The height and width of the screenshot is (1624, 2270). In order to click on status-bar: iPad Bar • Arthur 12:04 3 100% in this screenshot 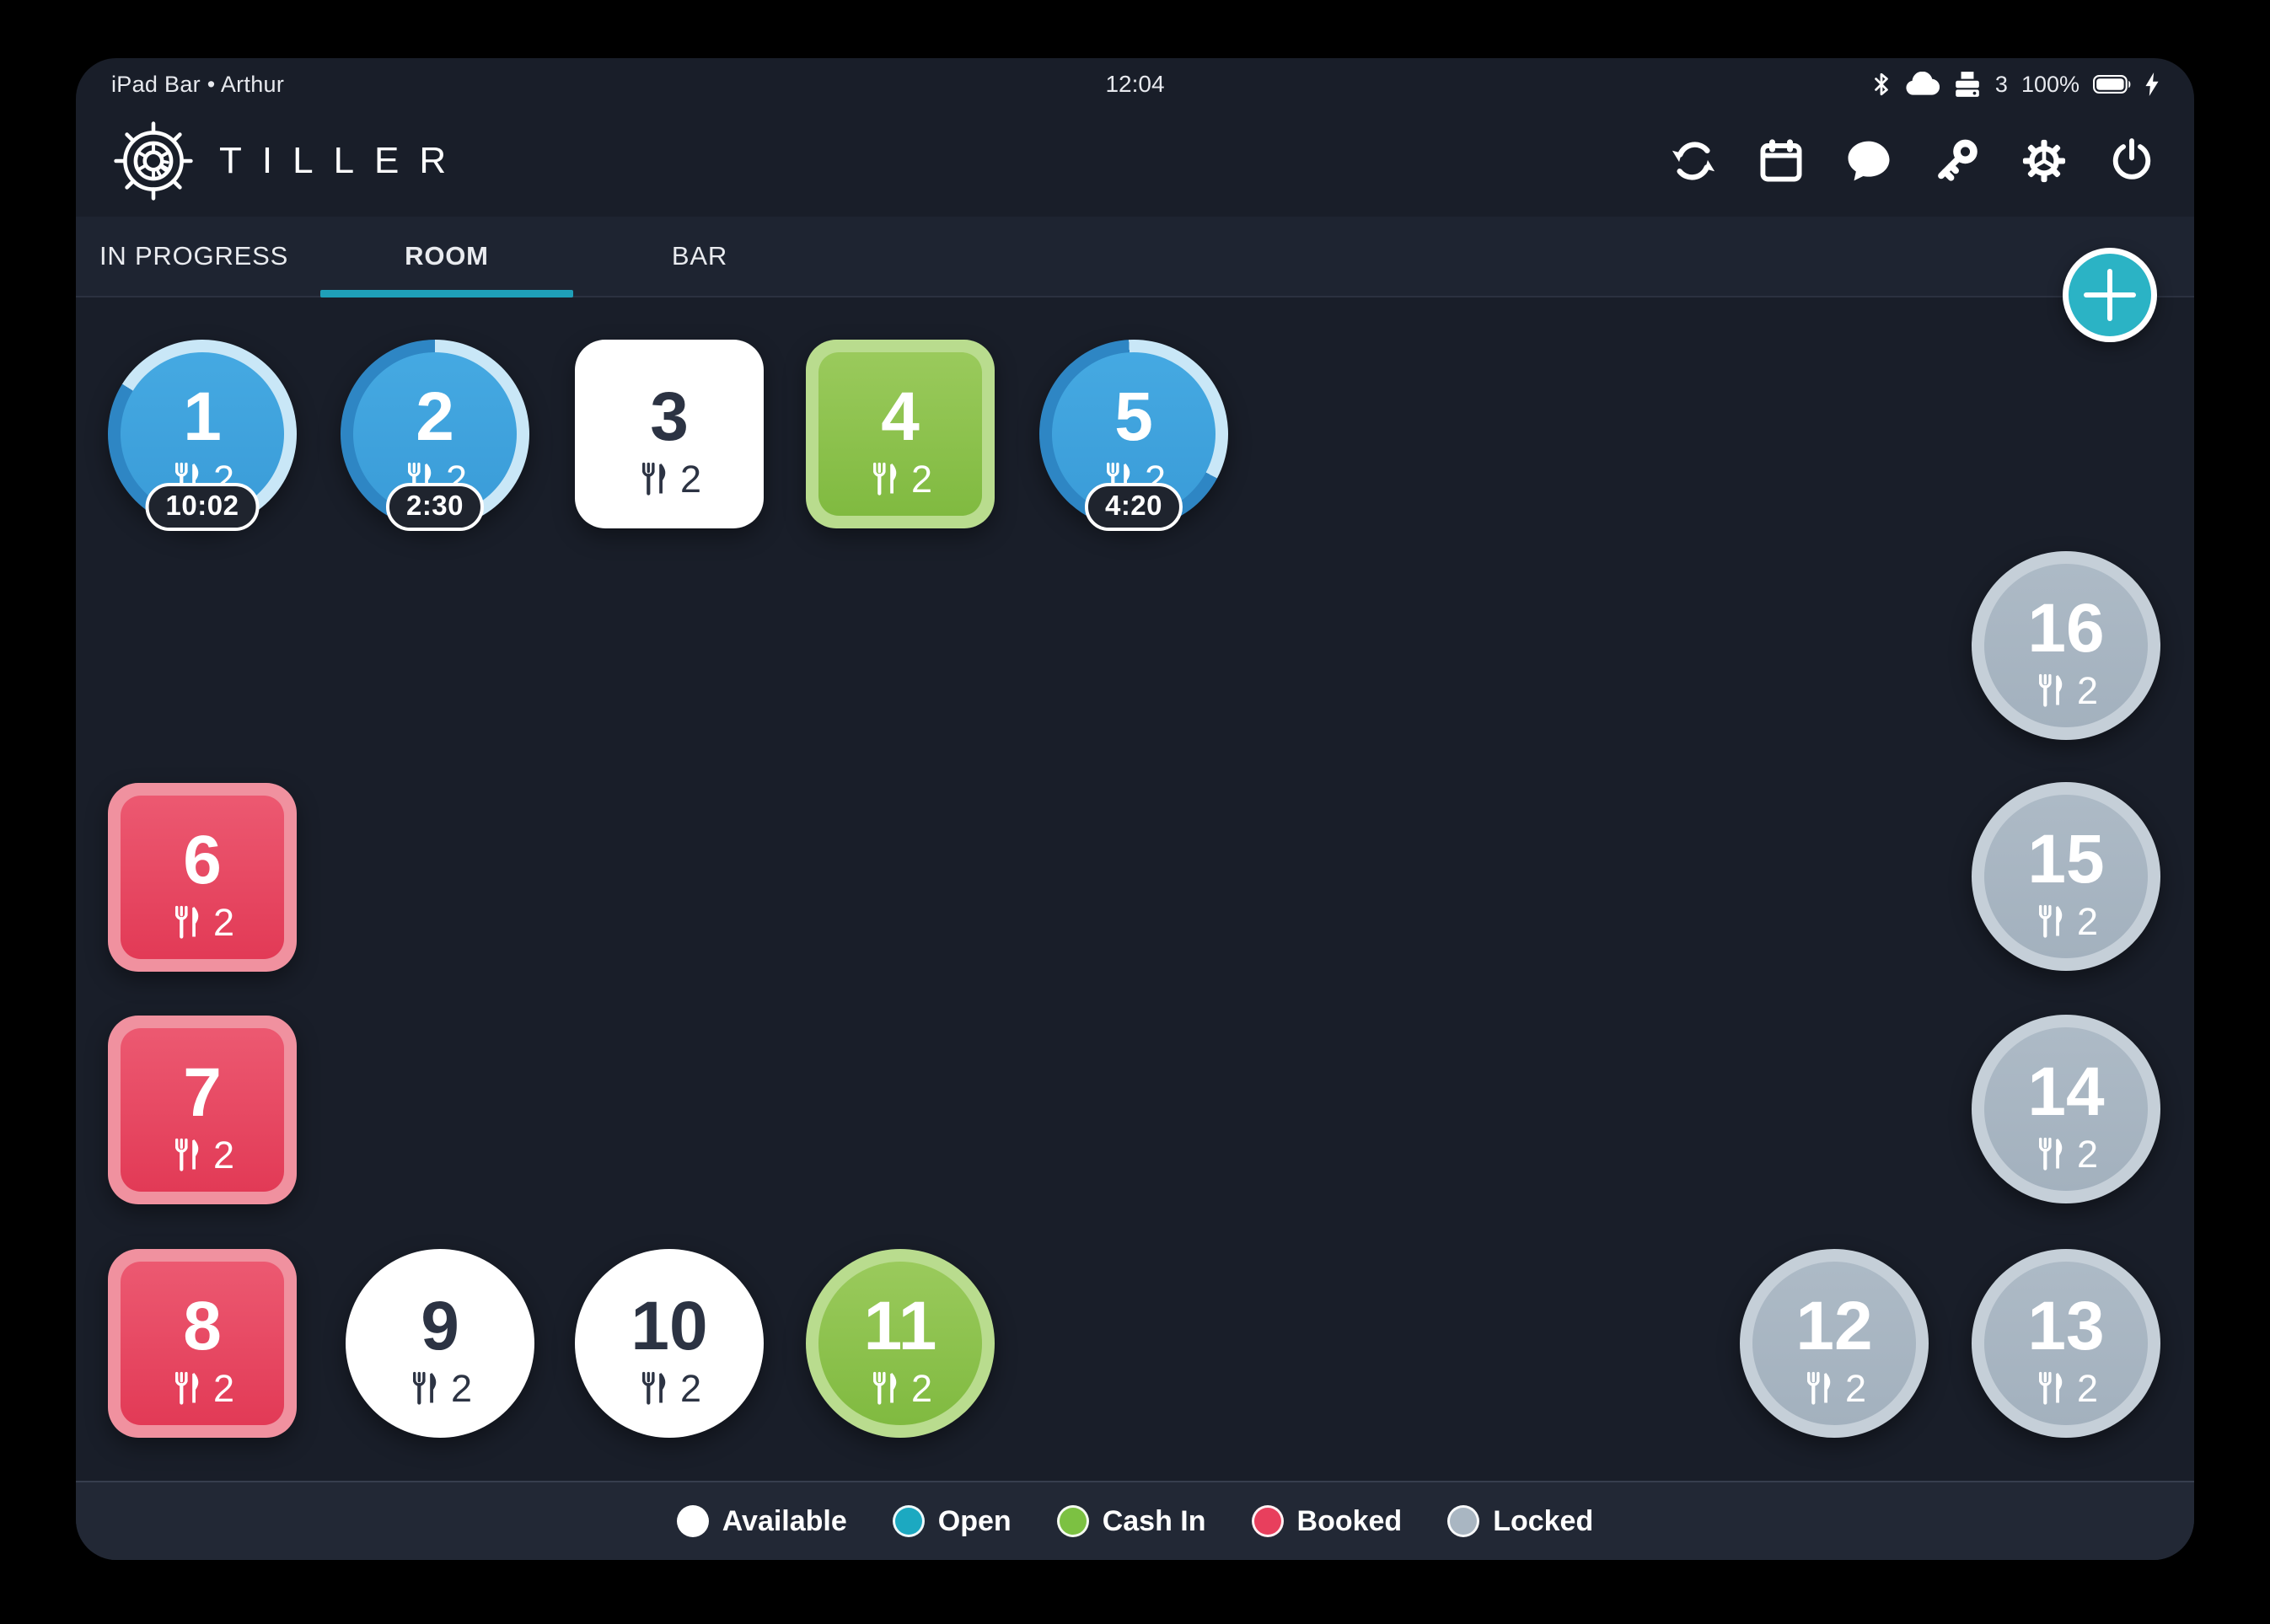, I will do `click(1135, 81)`.